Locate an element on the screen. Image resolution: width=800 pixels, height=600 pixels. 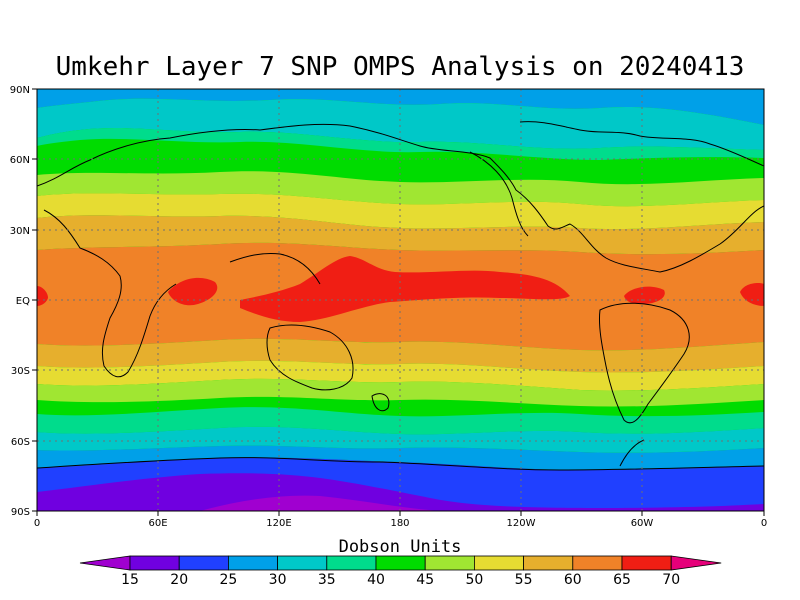
contour-35-south is located at coordinates (400, 439).